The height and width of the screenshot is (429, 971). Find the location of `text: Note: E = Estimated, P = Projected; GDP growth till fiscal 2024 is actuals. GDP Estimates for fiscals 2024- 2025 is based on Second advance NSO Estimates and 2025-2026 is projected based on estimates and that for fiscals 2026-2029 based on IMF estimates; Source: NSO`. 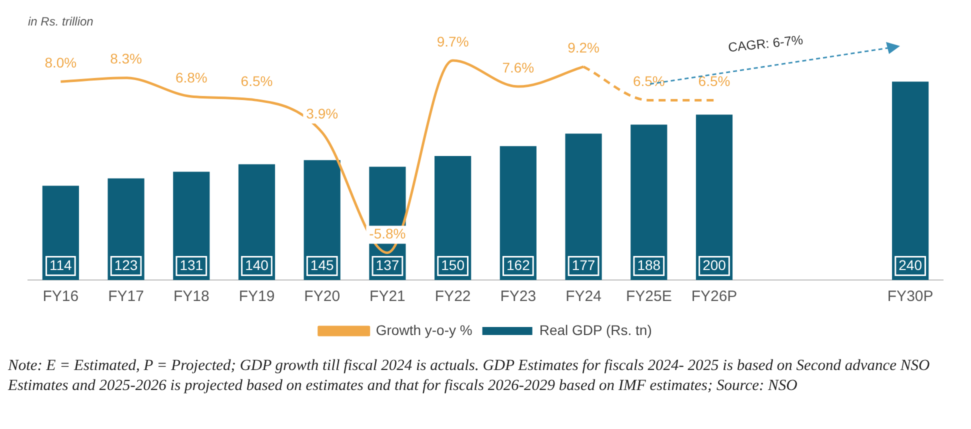

text: Note: E = Estimated, P = Projected; GDP growth till fiscal 2024 is actuals. GDP Estimates for fiscals 2024- 2025 is based on Second advance NSO Estimates and 2025-2026 is projected based on estimates and that for fiscals 2026-2029 based on IMF estimates; Source: NSO is located at coordinates (469, 376).